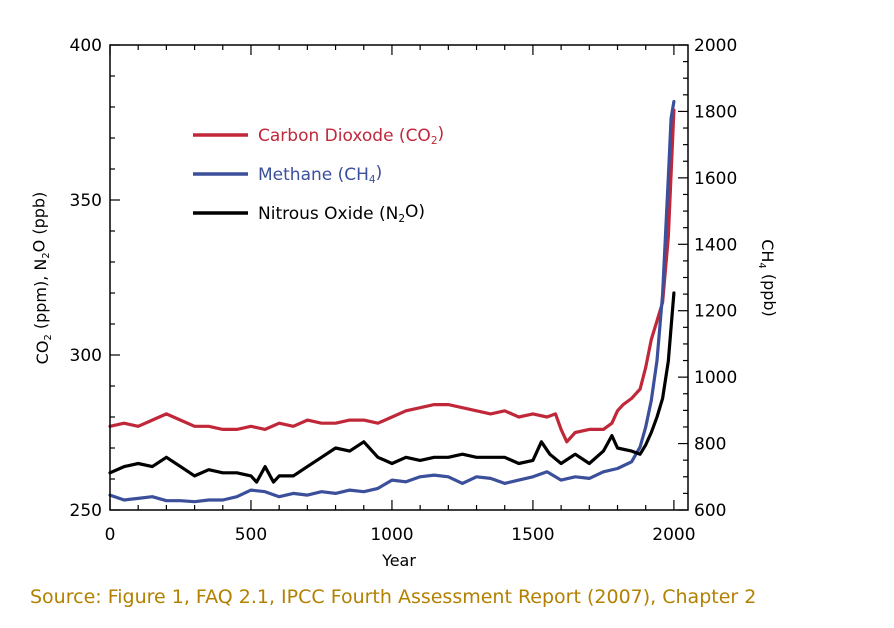  Describe the element at coordinates (86, 511) in the screenshot. I see `left-tick-label: 250` at that location.